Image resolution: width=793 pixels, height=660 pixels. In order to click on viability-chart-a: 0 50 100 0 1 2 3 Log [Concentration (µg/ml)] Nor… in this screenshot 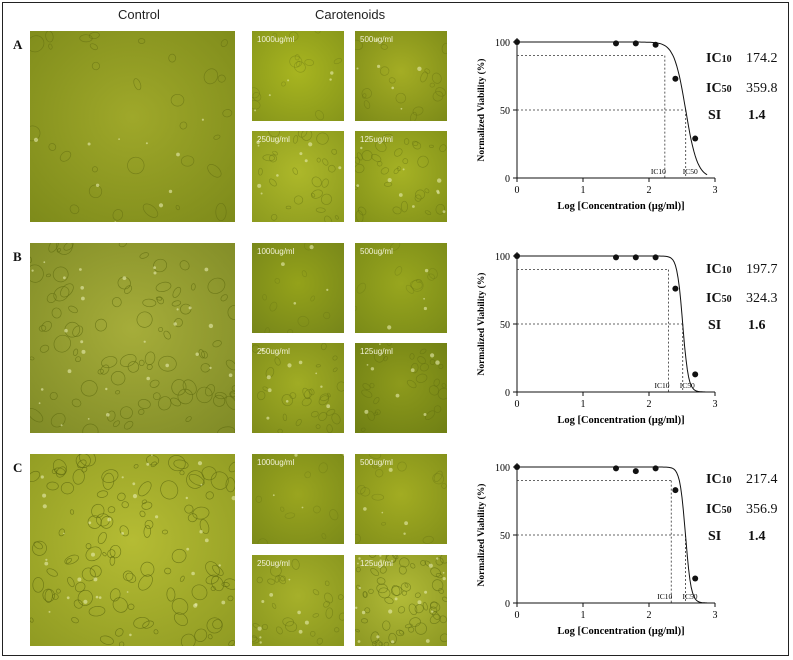, I will do `click(597, 125)`.